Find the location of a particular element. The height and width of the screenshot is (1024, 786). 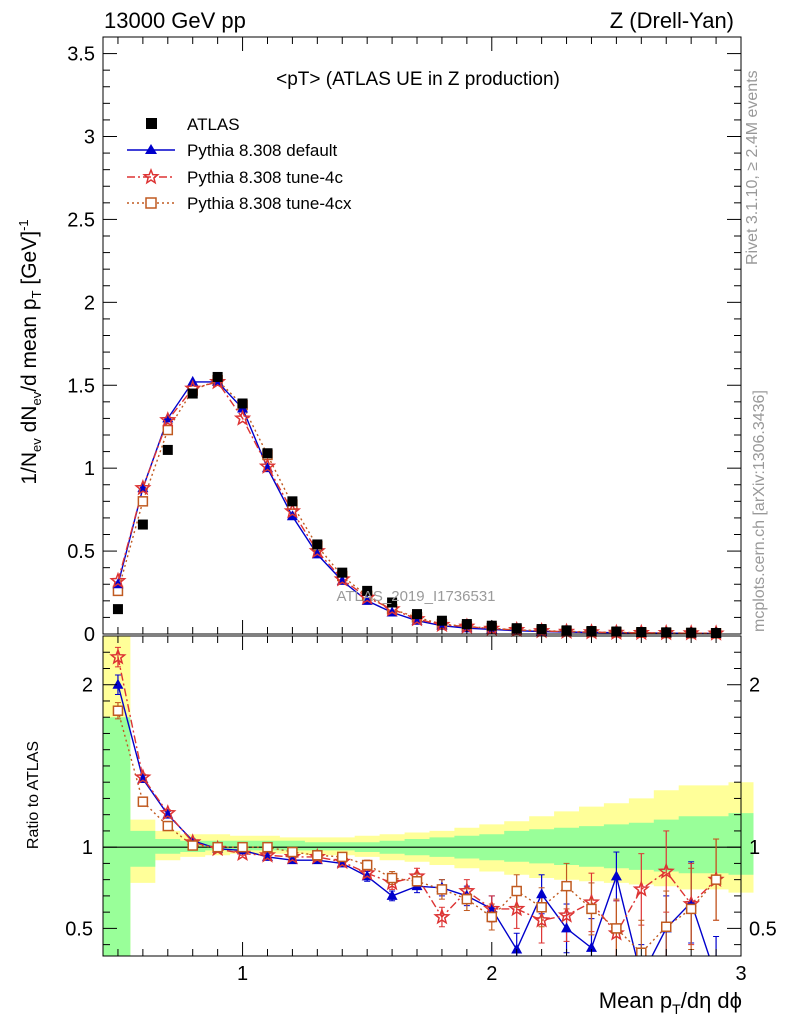

legend-label-atlas: ATLAS is located at coordinates (213, 124).